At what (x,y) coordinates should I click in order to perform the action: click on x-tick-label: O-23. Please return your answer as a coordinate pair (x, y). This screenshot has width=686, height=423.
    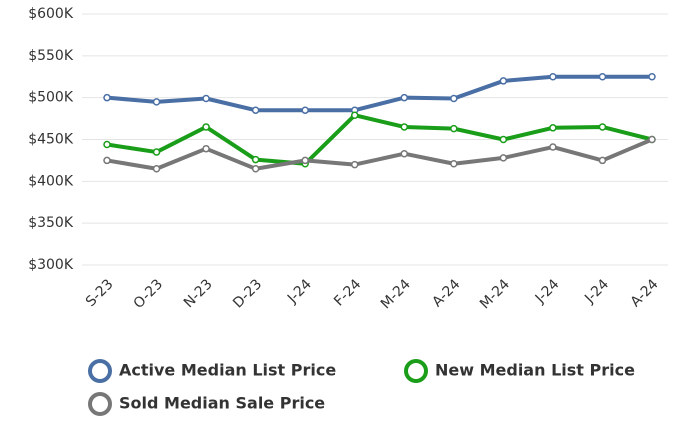
    Looking at the image, I should click on (149, 294).